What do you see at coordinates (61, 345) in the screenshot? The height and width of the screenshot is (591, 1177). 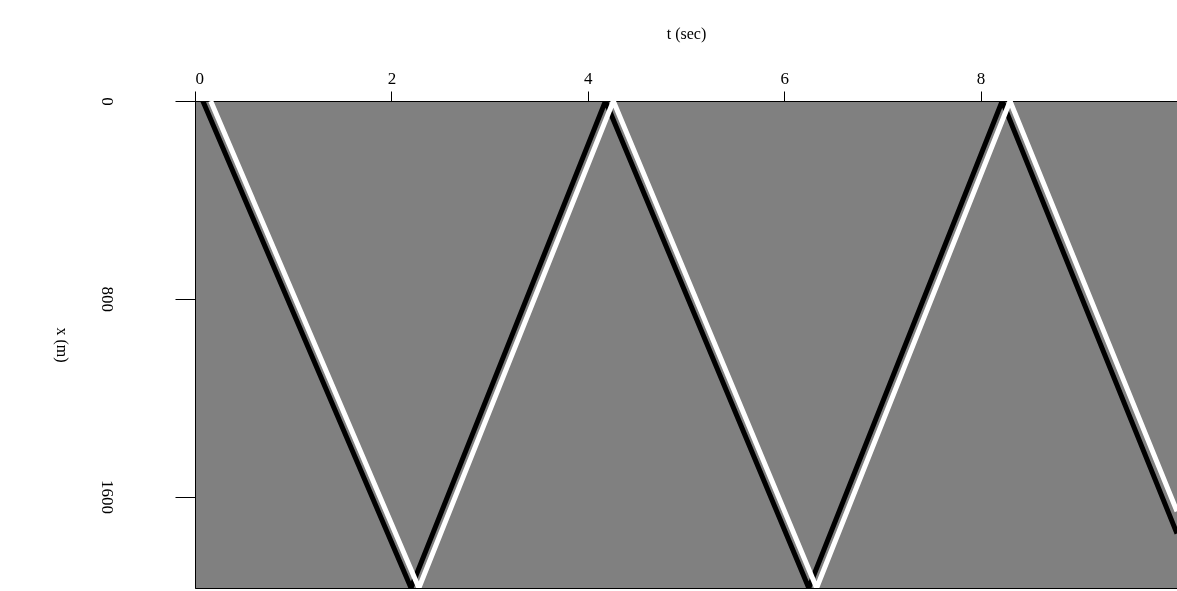 I see `y-axis-title: x (m)` at bounding box center [61, 345].